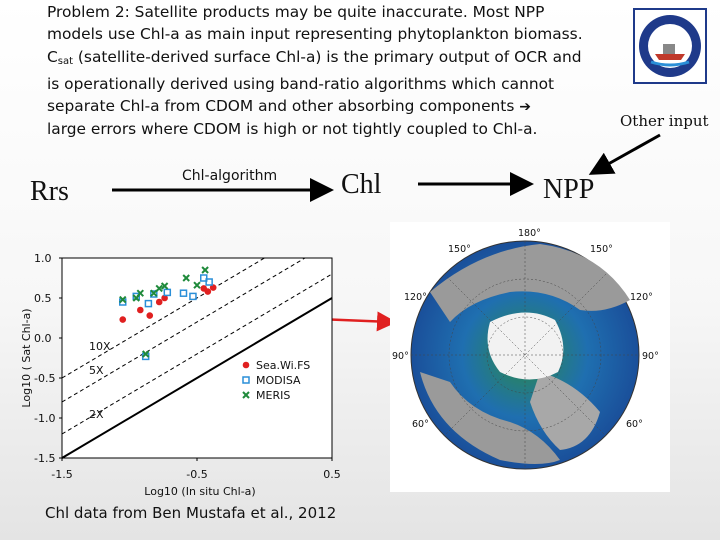 The width and height of the screenshot is (720, 540). I want to click on other-input-label: Other input, so click(664, 121).